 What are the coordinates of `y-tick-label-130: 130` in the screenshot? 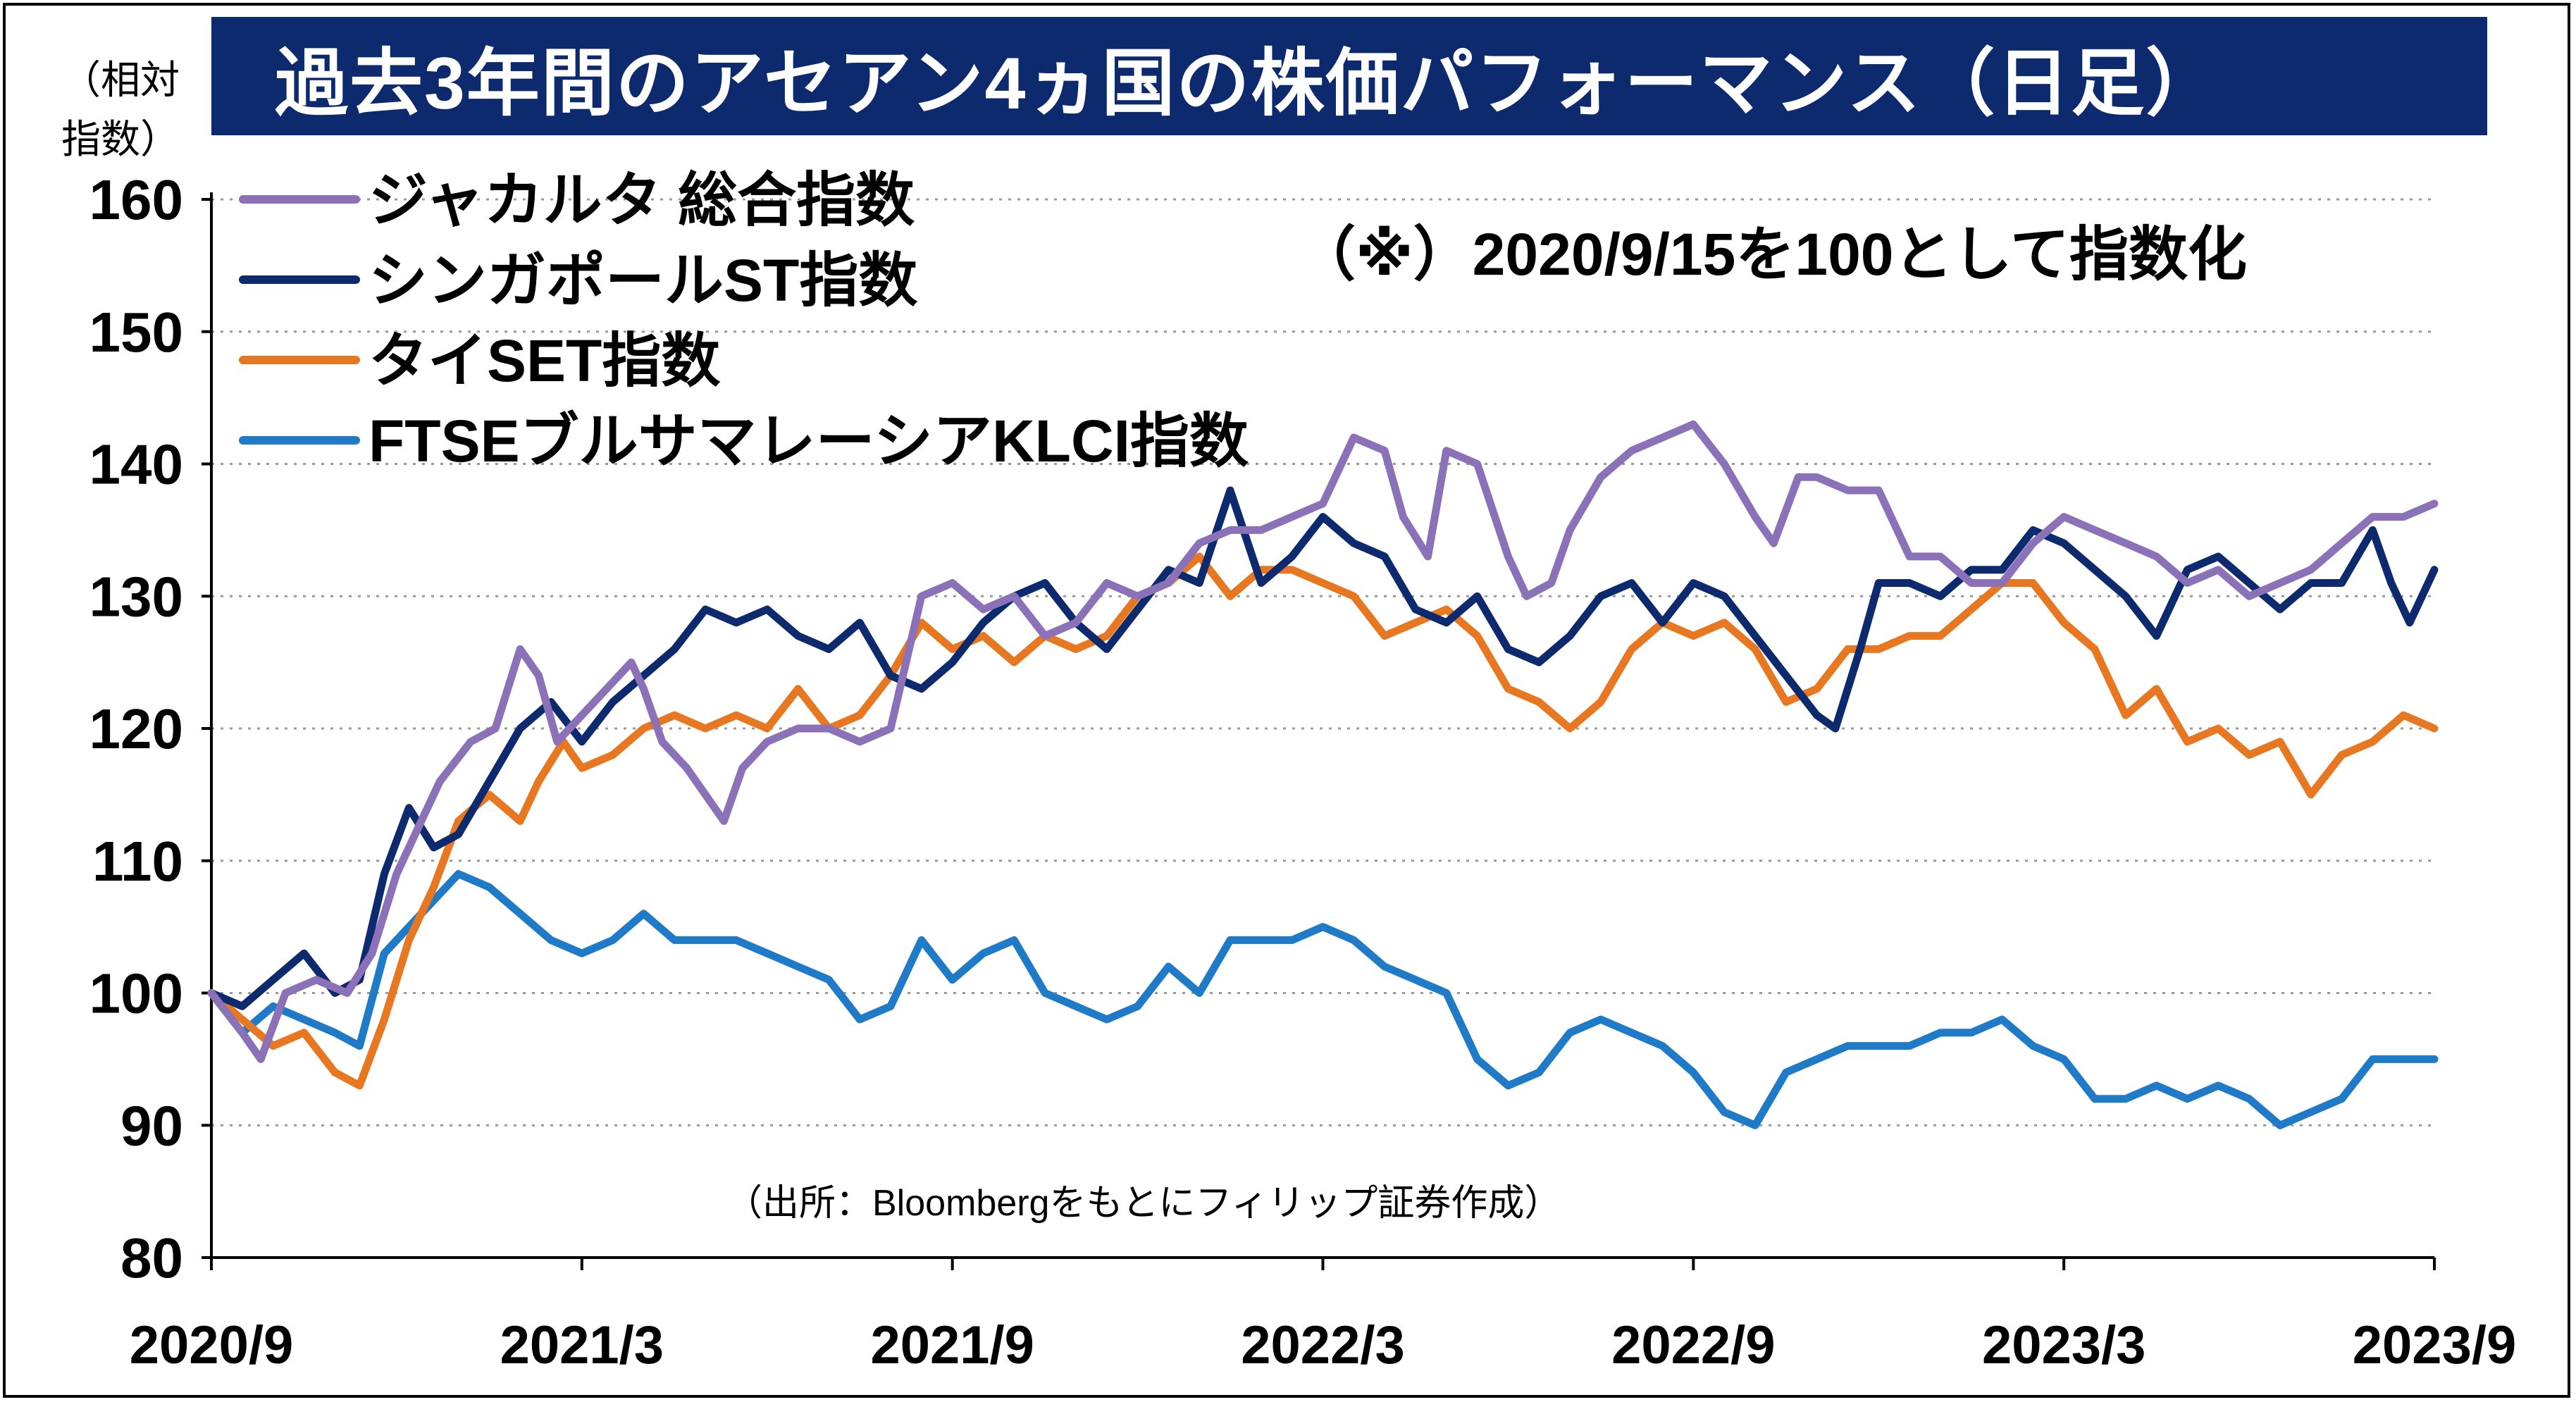 It's located at (136, 596).